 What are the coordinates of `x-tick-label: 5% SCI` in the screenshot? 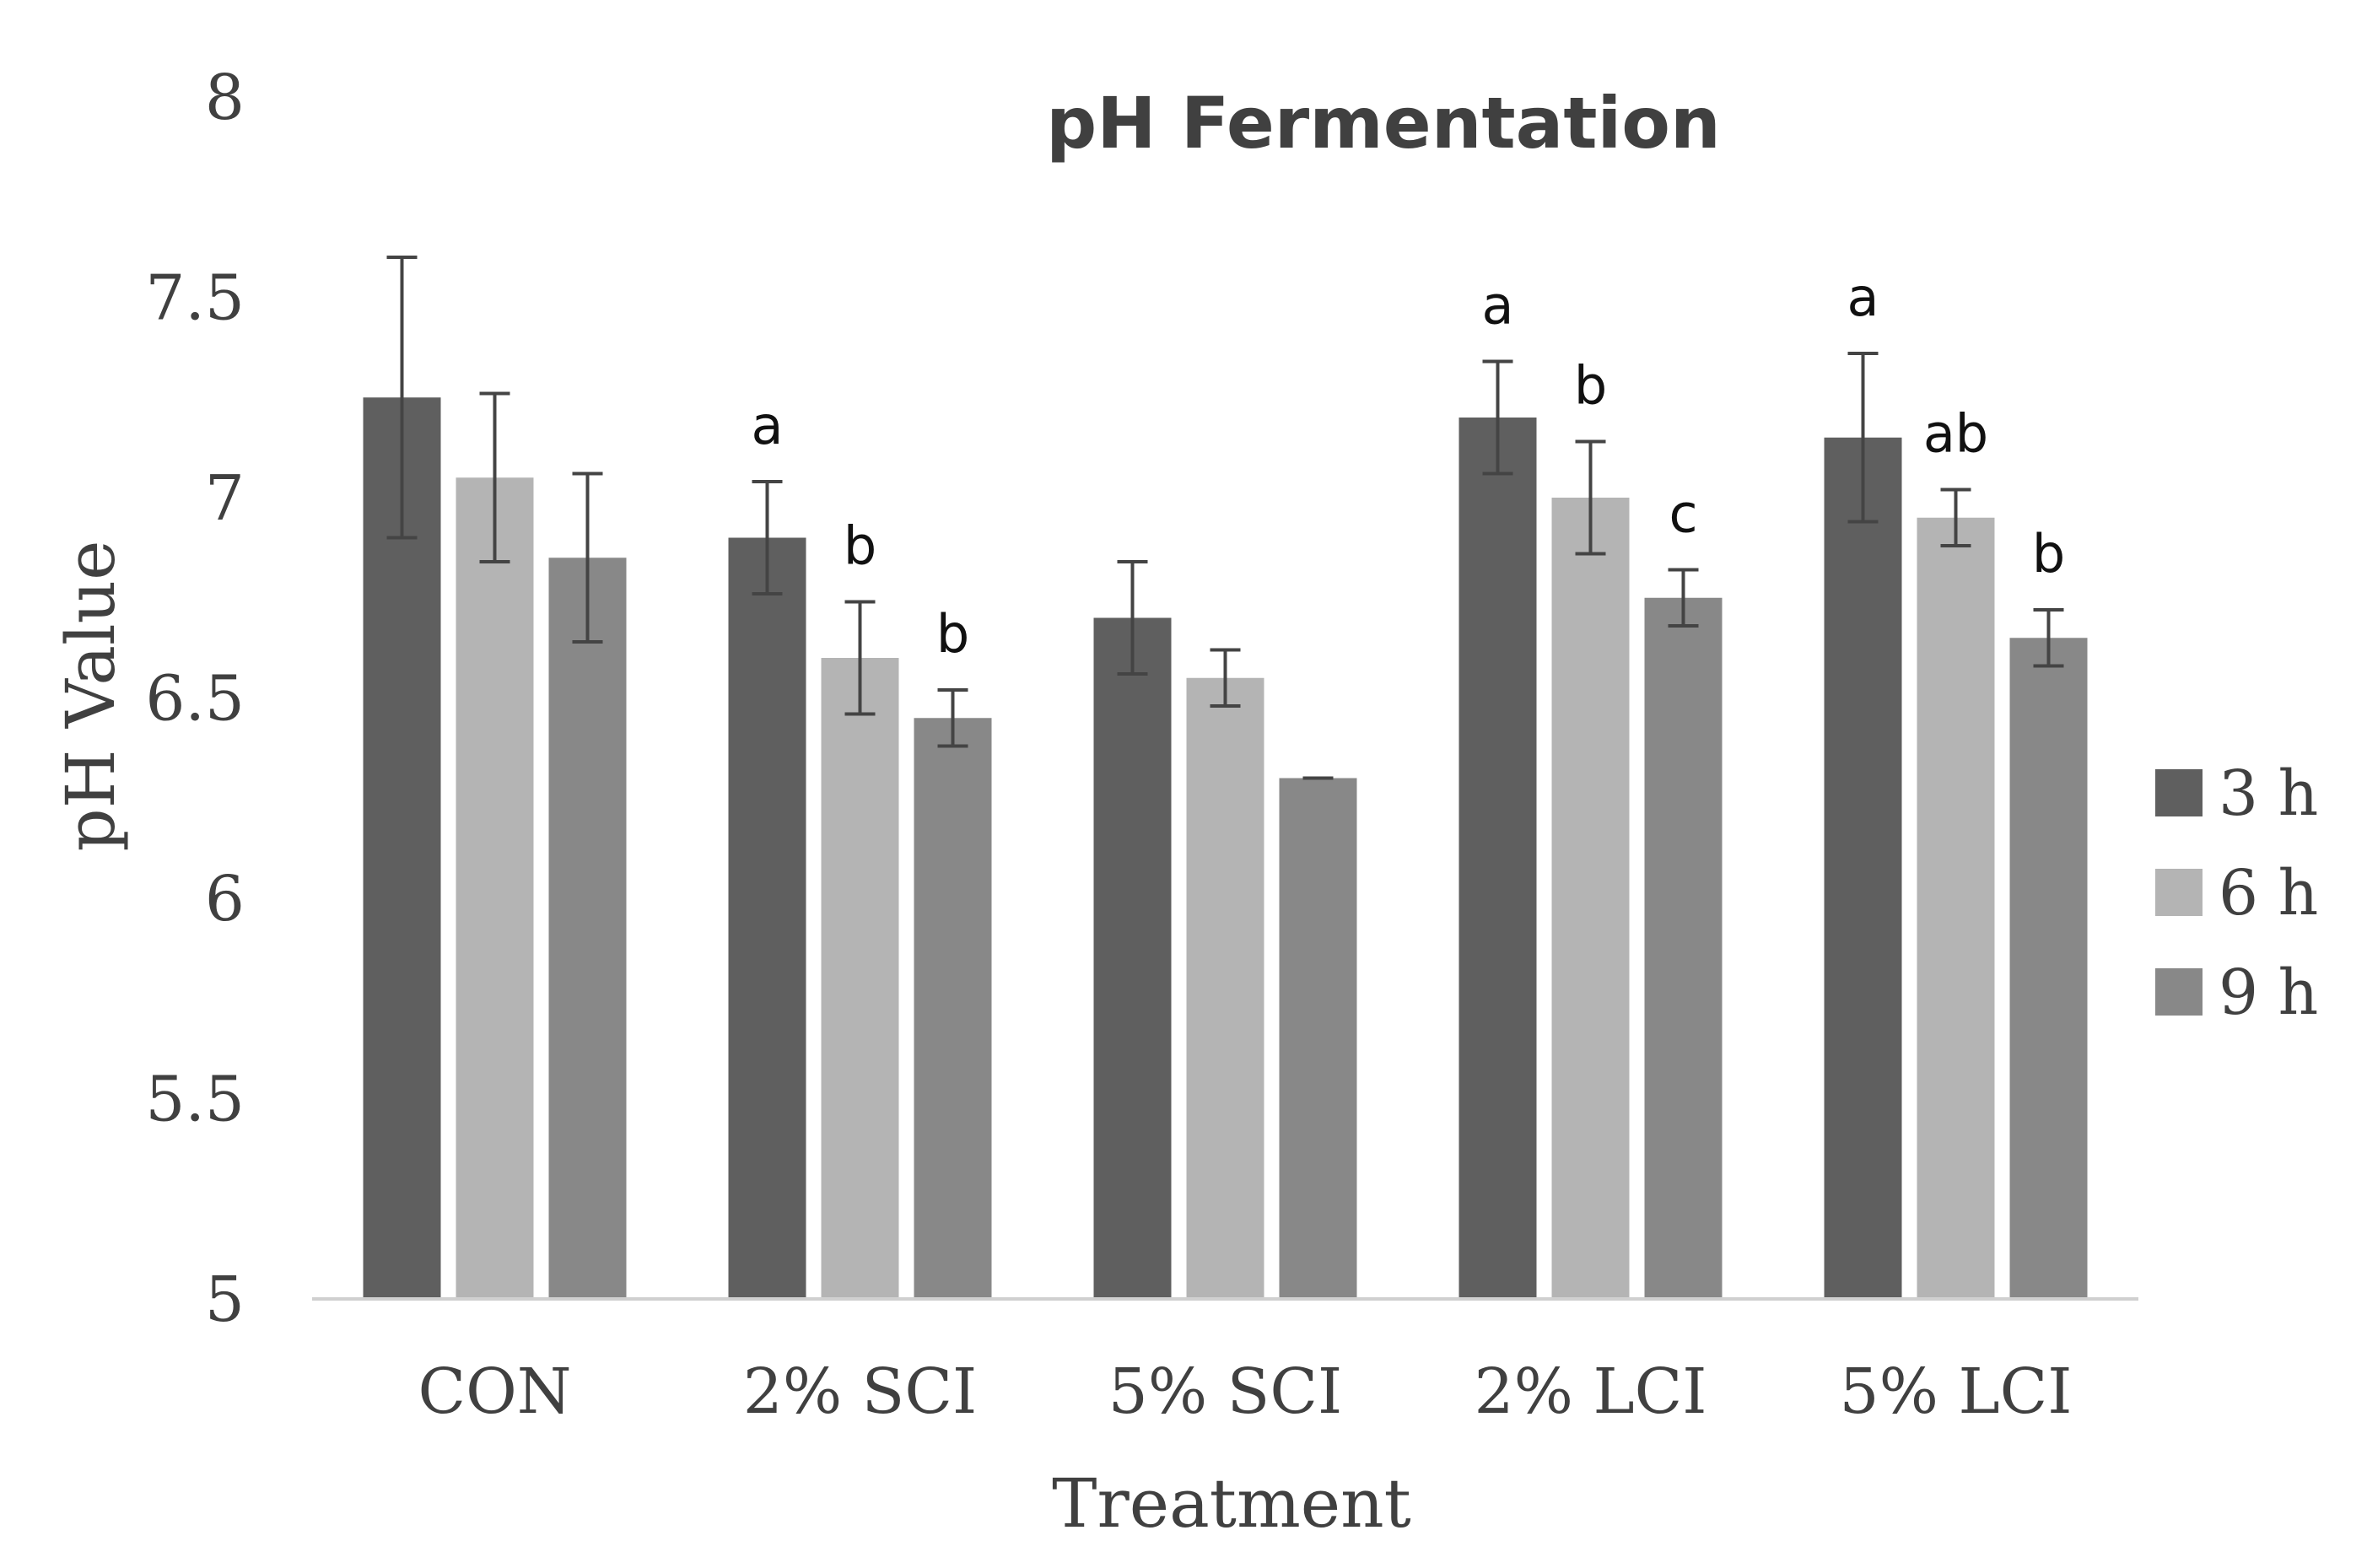 It's located at (1225, 1391).